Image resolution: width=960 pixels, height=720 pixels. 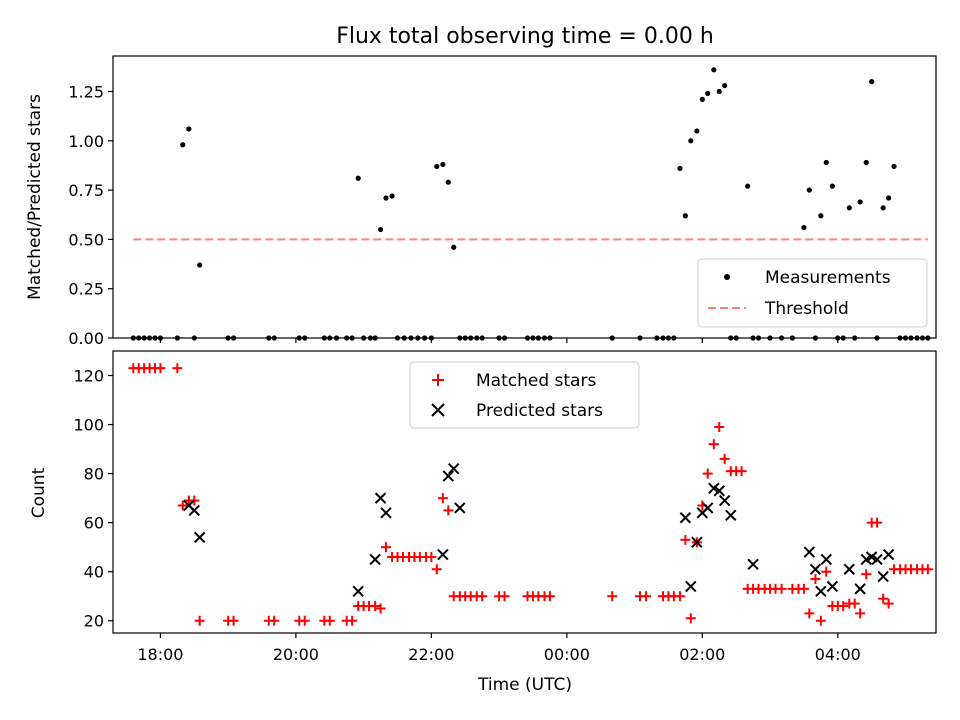 I want to click on chart-title: Flux total observing time = 0.00 h, so click(x=525, y=36).